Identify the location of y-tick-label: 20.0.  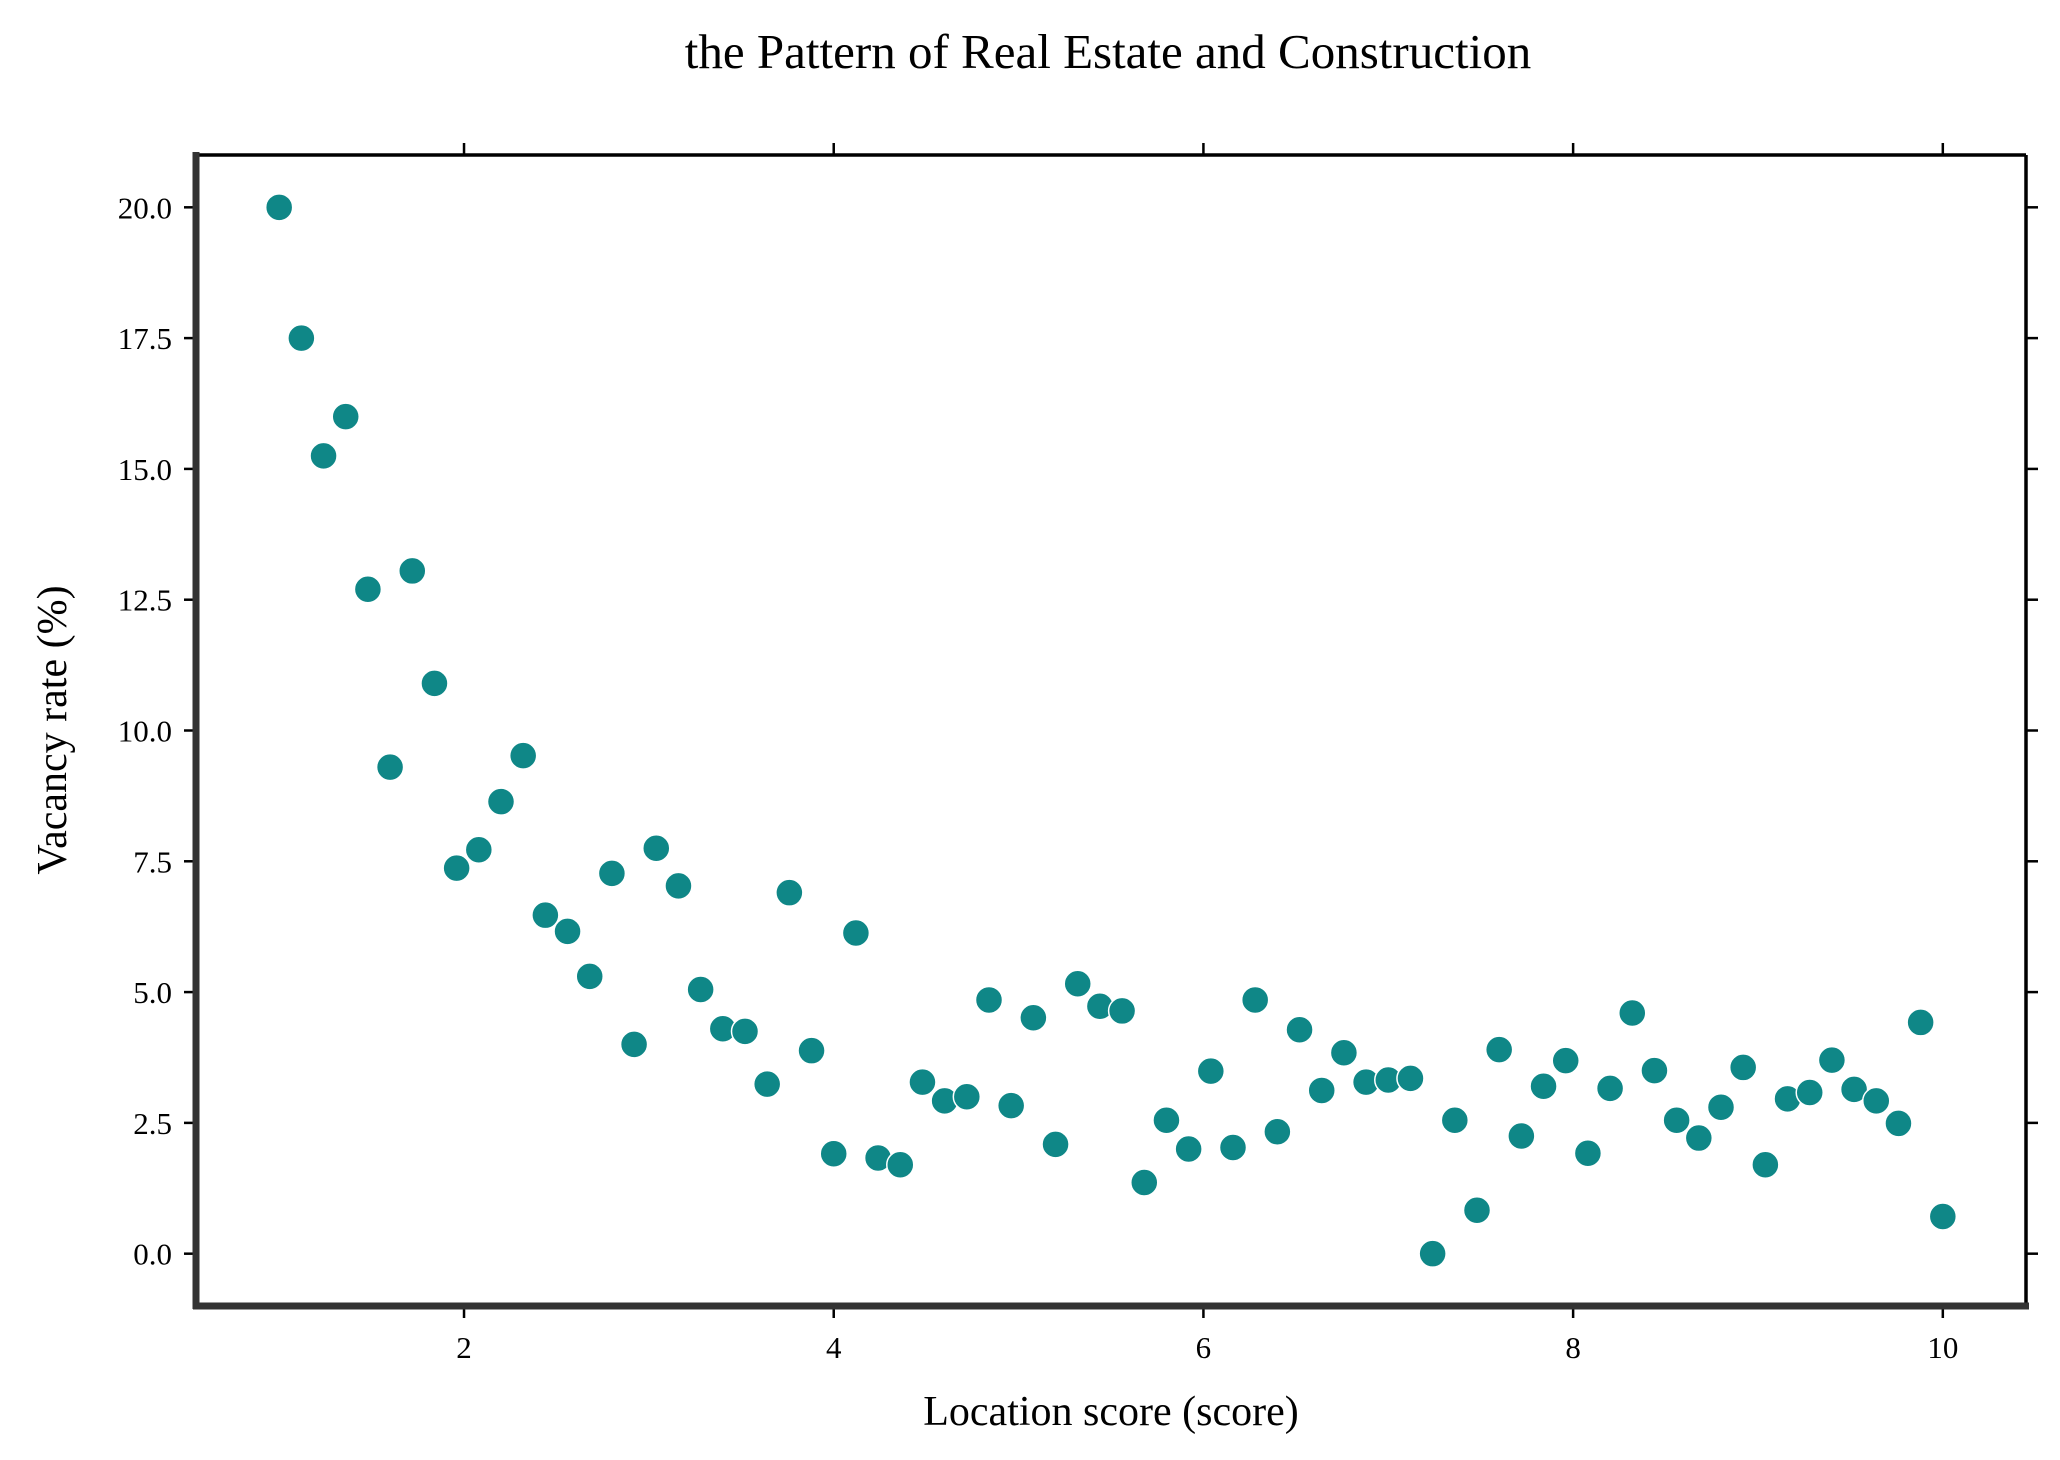
(145, 207).